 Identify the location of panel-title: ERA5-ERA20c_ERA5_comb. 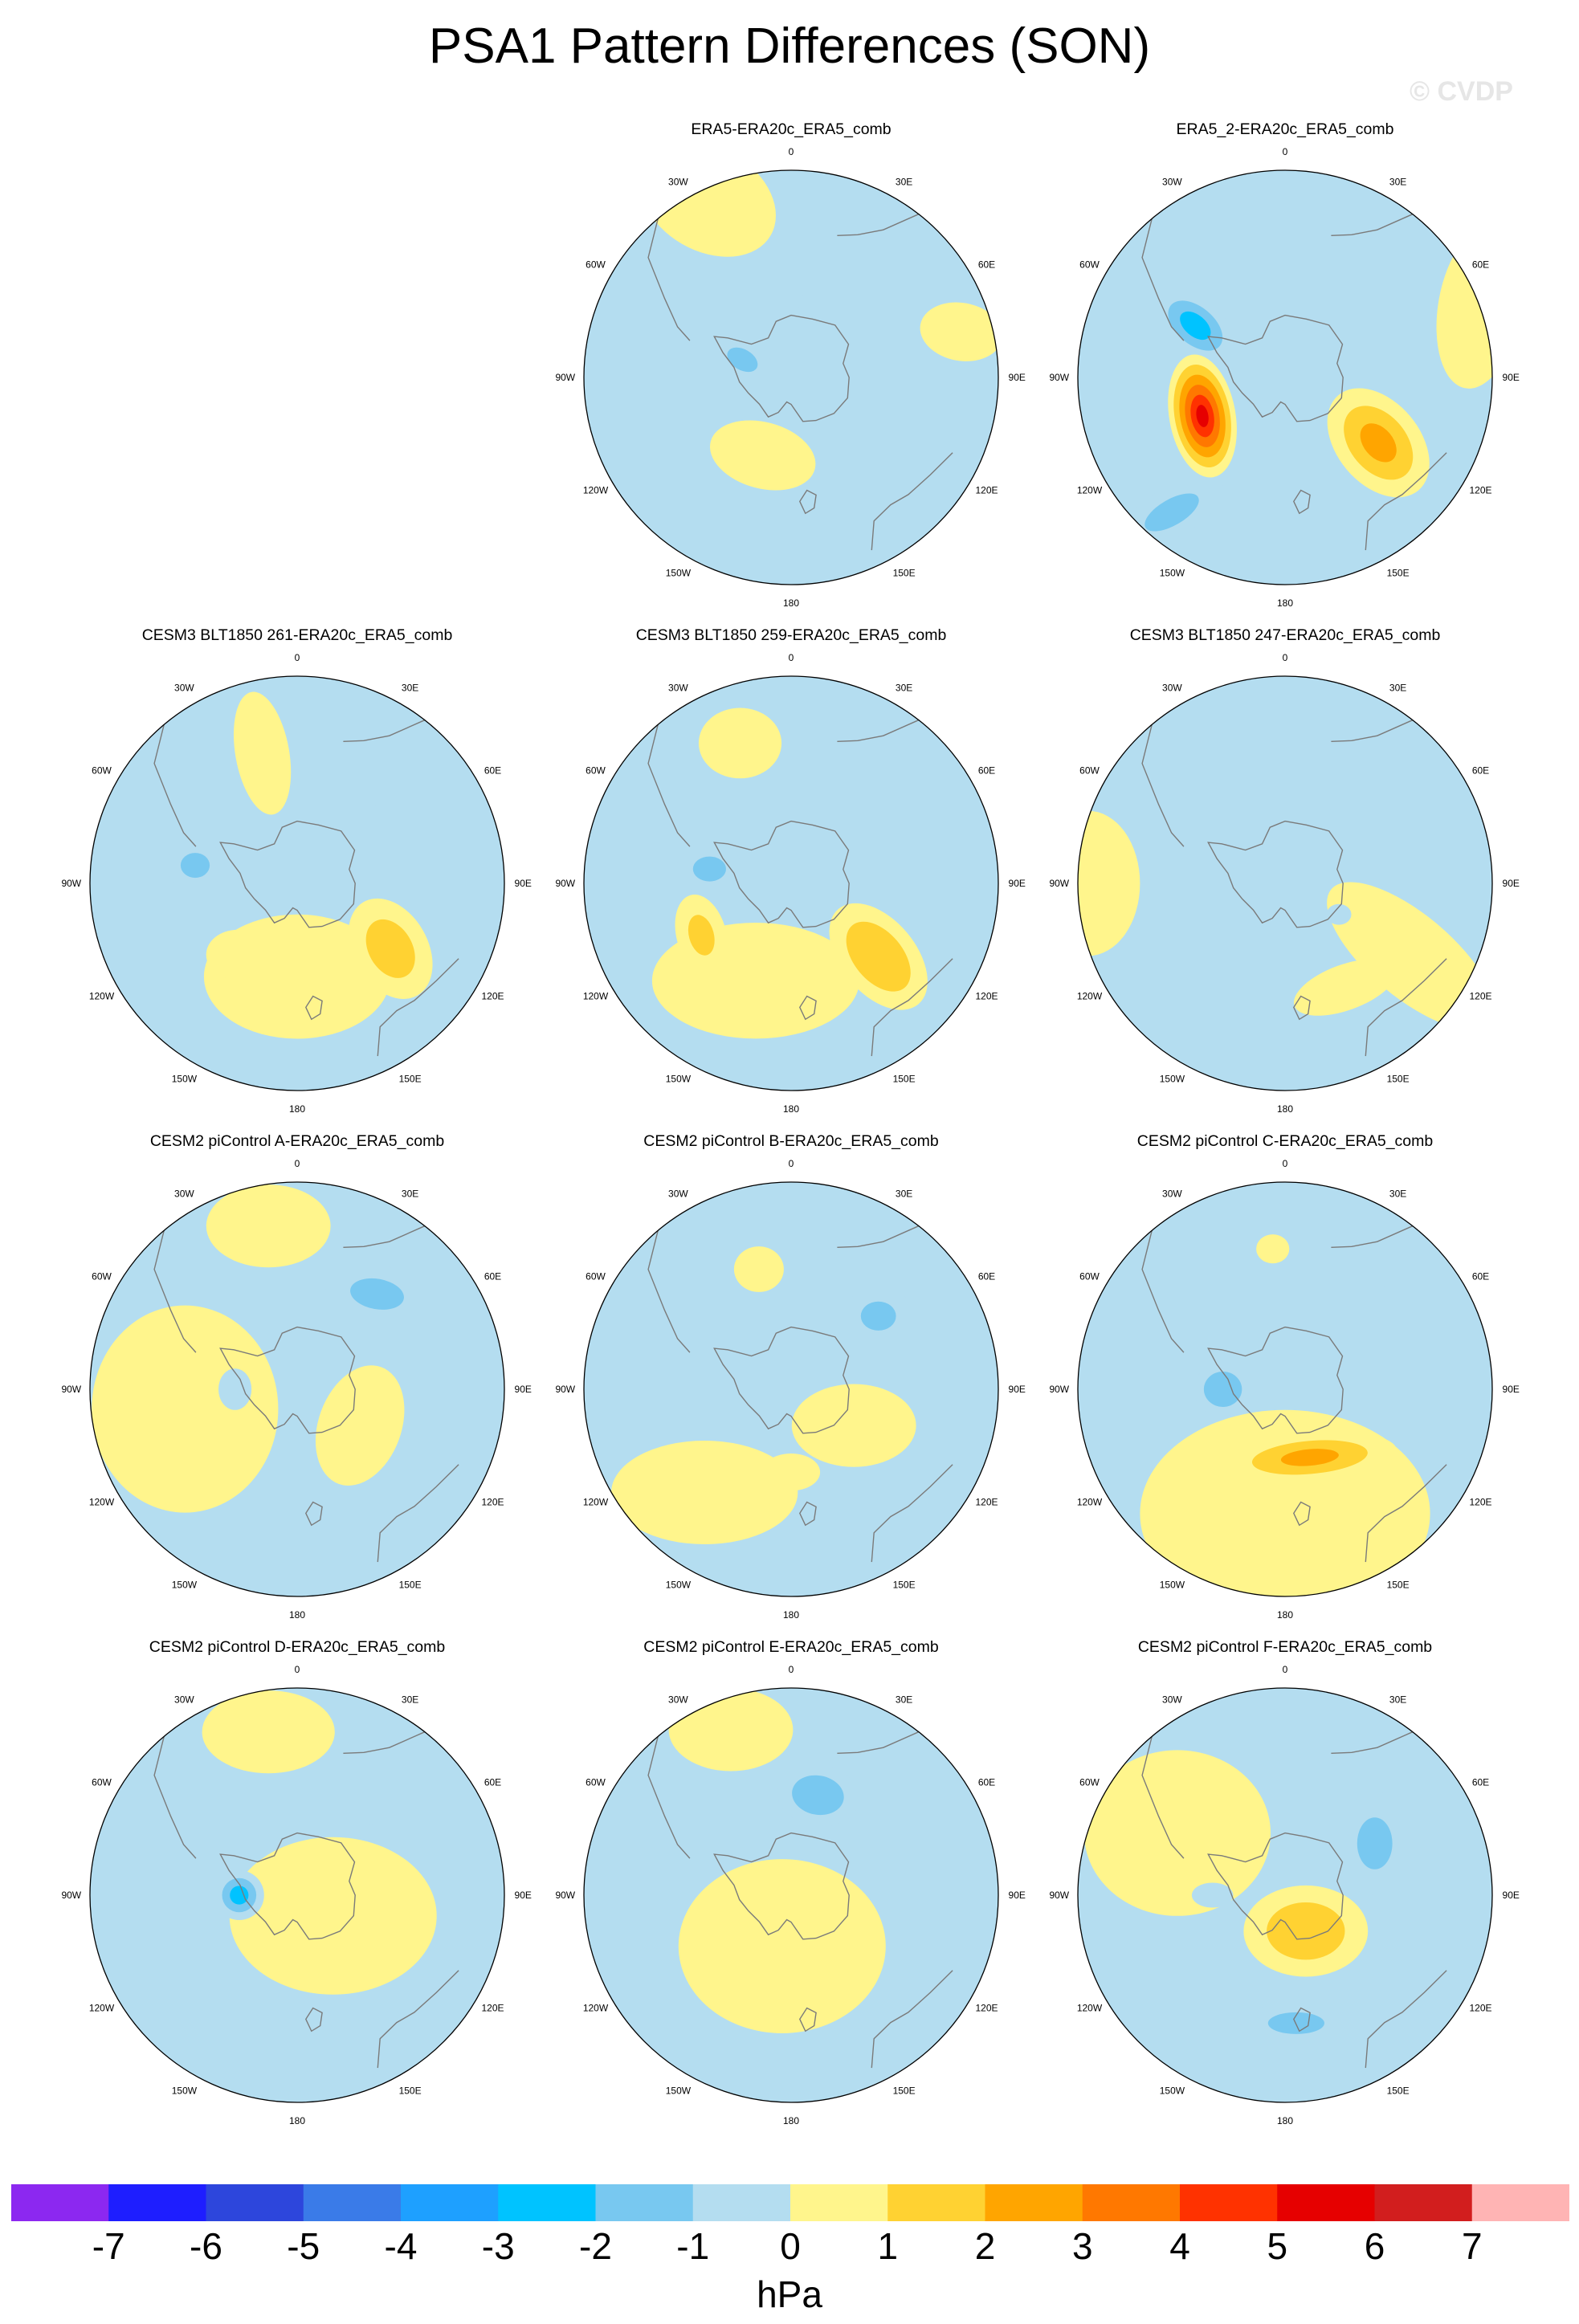
(791, 129).